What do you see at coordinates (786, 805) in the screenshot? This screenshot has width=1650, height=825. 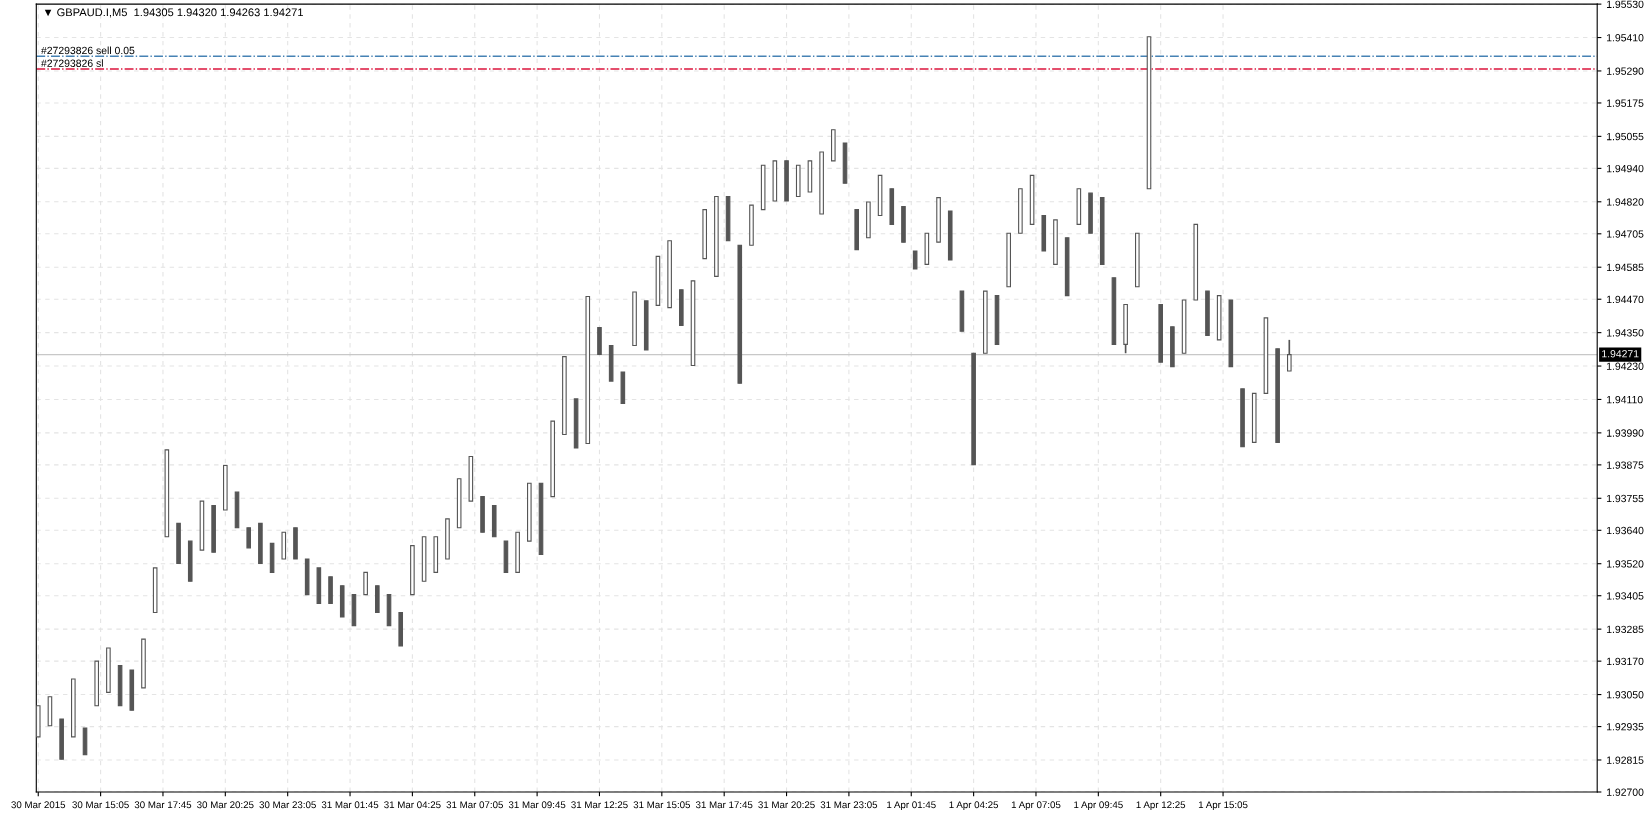 I see `x-tick-label: 31 Mar 20:25` at bounding box center [786, 805].